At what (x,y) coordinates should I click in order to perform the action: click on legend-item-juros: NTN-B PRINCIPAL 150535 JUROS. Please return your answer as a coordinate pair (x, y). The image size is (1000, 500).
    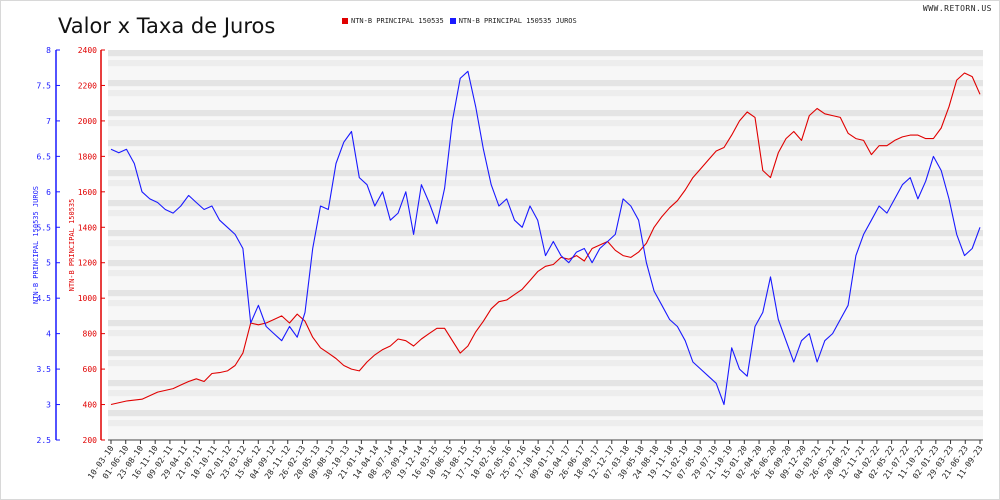
    Looking at the image, I should click on (513, 21).